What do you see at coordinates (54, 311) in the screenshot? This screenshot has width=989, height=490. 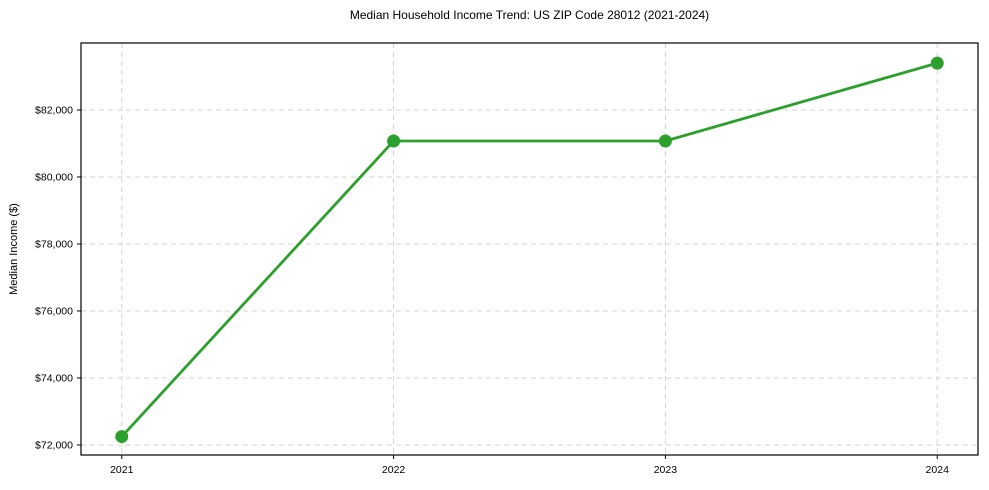 I see `y-tick-label: $76,000` at bounding box center [54, 311].